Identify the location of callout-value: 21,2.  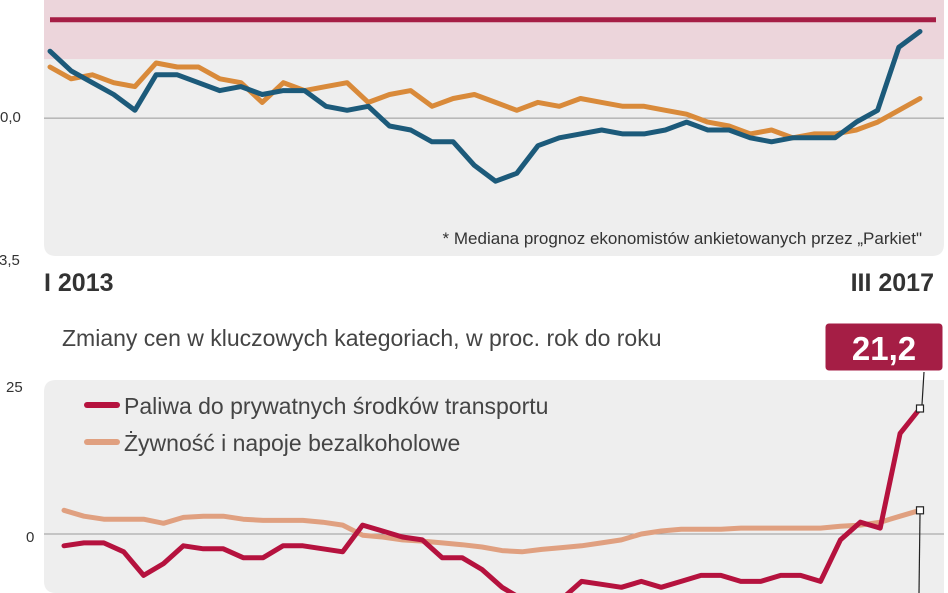
(884, 348).